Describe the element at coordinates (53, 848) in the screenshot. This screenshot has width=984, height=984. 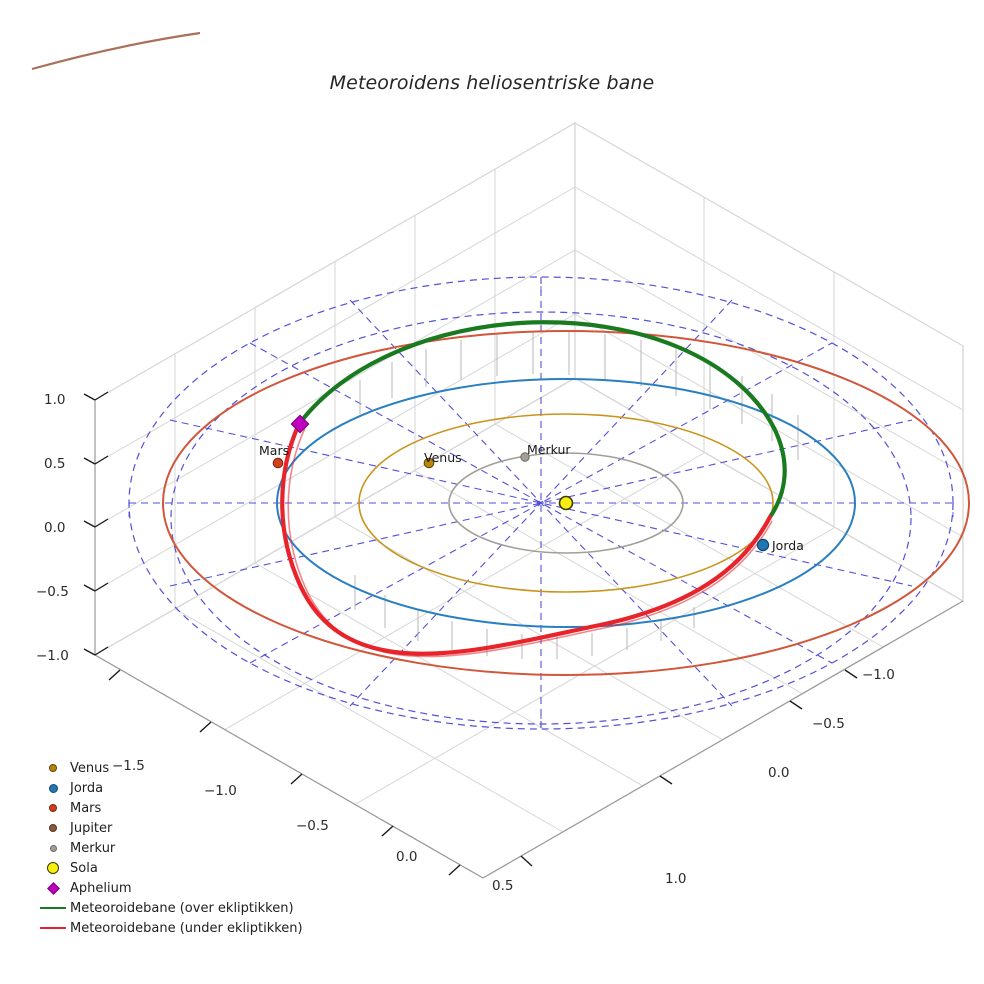
I see `merkur-marker-icon` at that location.